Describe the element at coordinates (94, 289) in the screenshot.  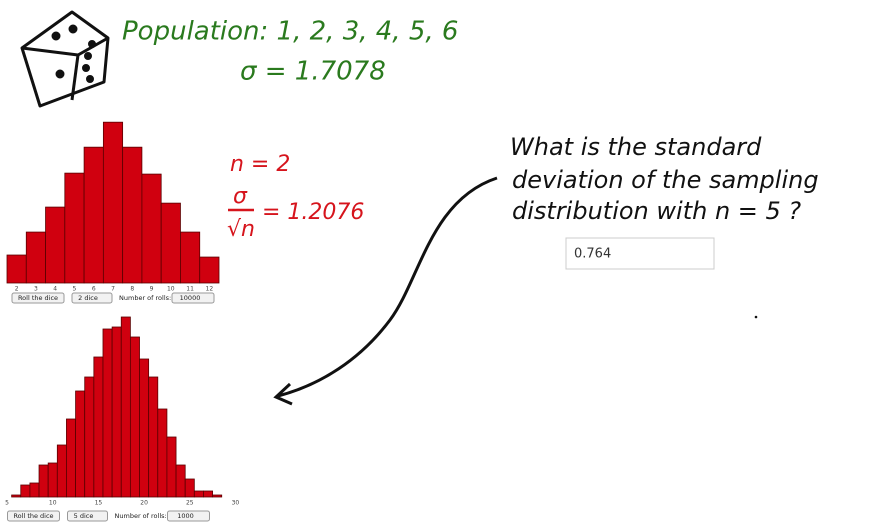
I see `x-tick-label: 6` at that location.